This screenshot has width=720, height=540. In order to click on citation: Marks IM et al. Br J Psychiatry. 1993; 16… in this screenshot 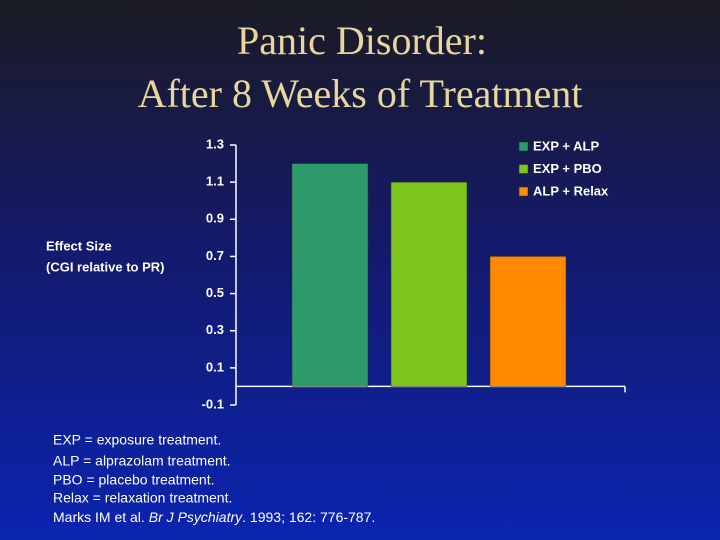, I will do `click(214, 517)`.